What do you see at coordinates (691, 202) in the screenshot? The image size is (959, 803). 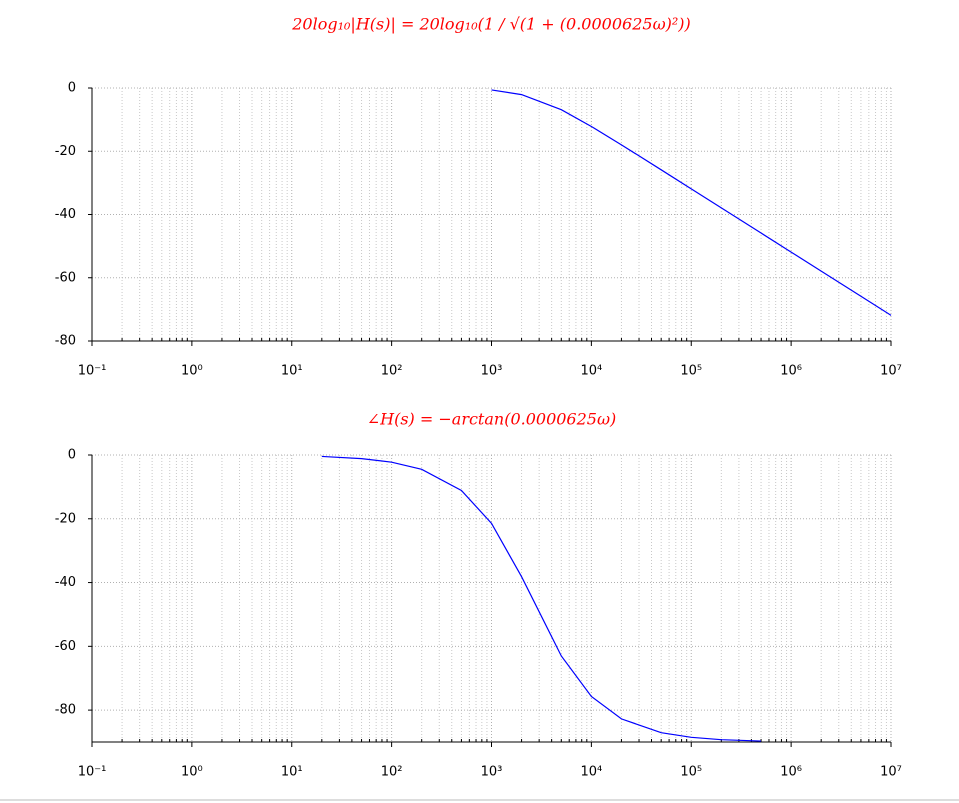 I see `data-line` at bounding box center [691, 202].